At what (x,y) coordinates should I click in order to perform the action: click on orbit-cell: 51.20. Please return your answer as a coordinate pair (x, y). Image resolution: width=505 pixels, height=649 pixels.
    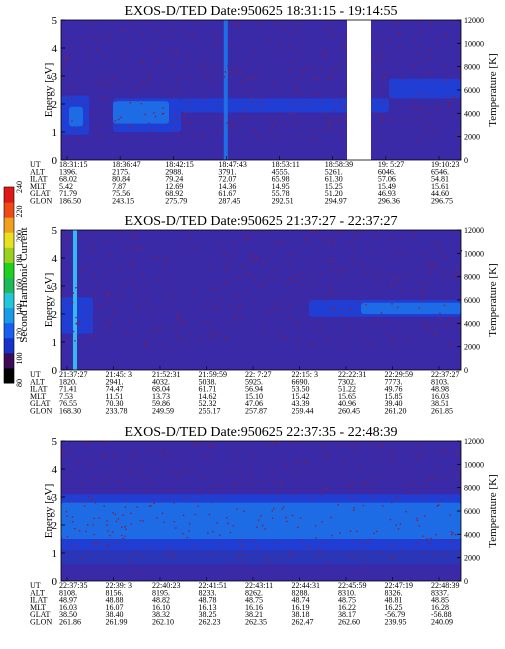
    Looking at the image, I should click on (334, 193).